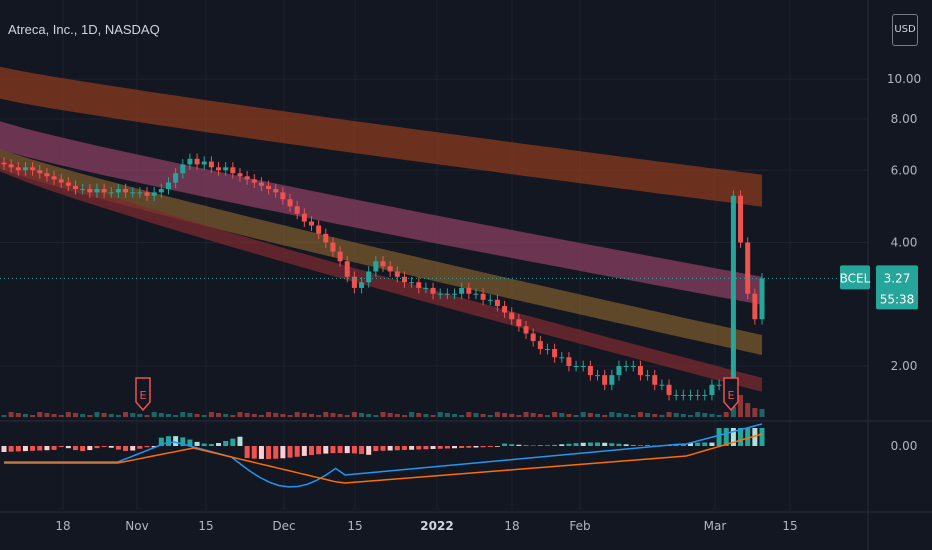 The width and height of the screenshot is (932, 550). I want to click on price-label-box, so click(897, 287).